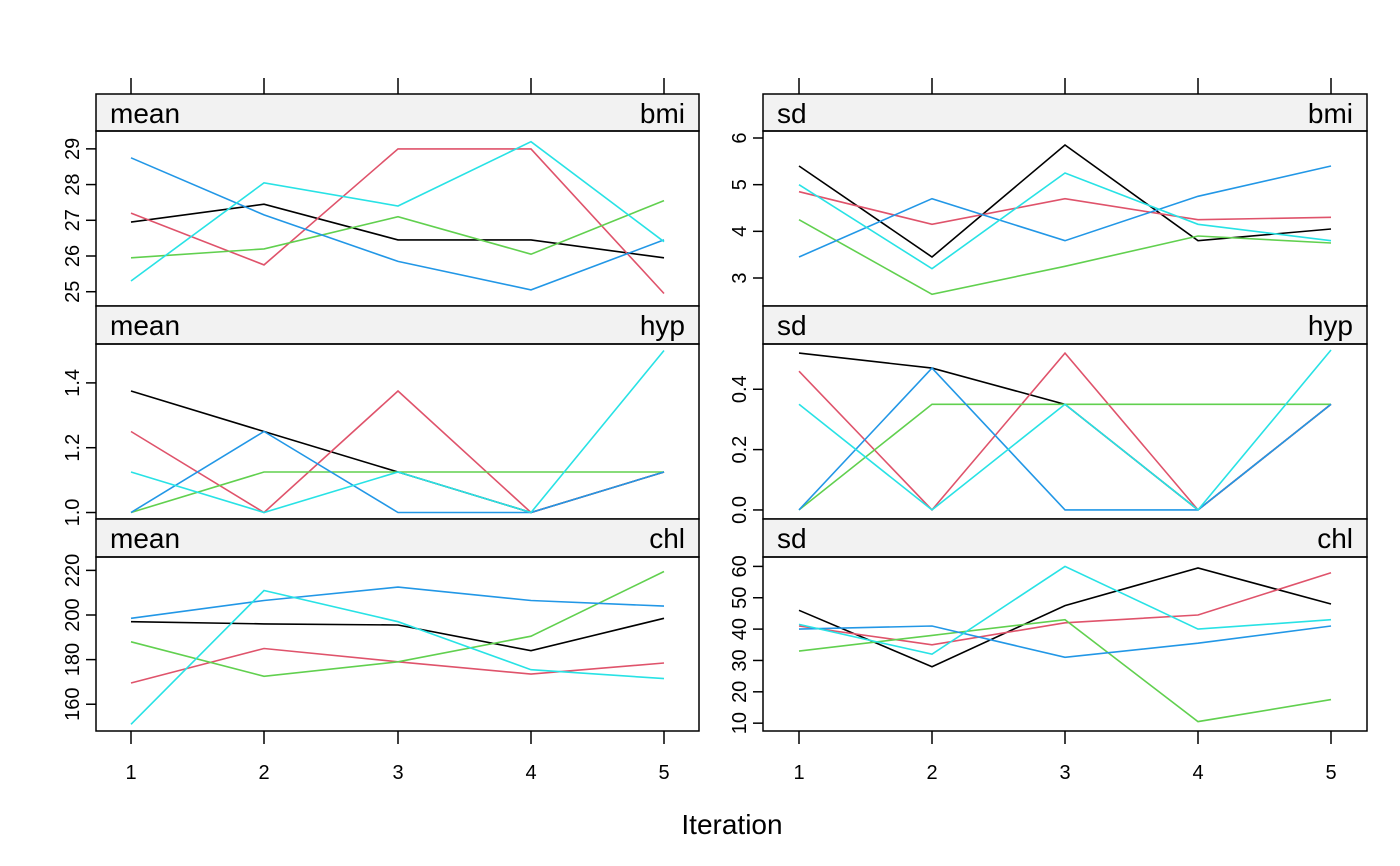 The height and width of the screenshot is (866, 1400). Describe the element at coordinates (740, 598) in the screenshot. I see `y-tick-label: 50` at that location.